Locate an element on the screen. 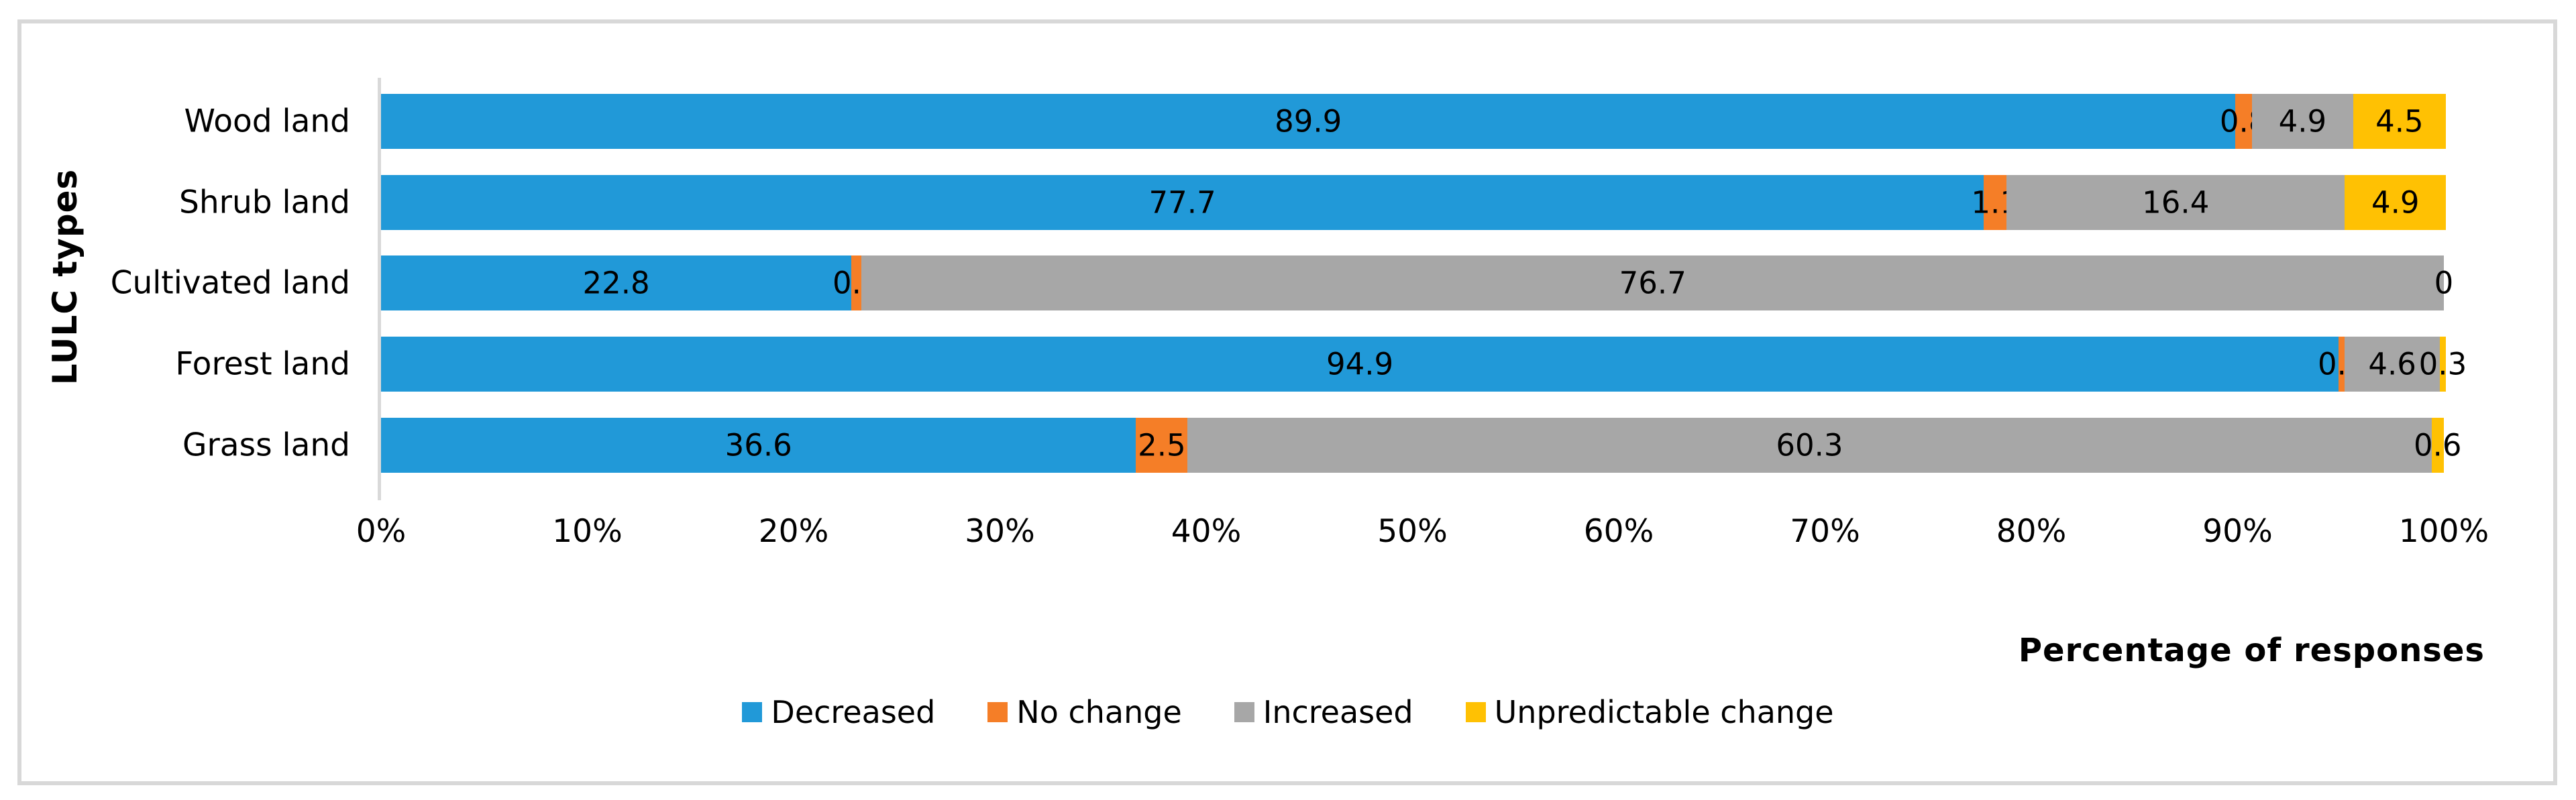 Image resolution: width=2576 pixels, height=800 pixels. x-tick-label: 40% is located at coordinates (1206, 531).